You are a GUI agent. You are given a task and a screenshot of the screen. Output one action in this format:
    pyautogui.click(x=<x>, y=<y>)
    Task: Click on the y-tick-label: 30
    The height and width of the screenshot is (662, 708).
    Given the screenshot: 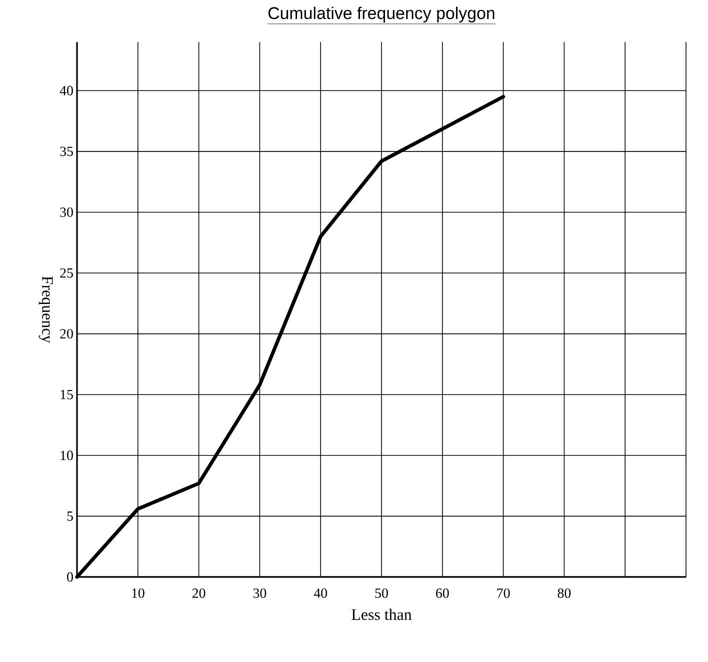 What is the action you would take?
    pyautogui.click(x=66, y=212)
    